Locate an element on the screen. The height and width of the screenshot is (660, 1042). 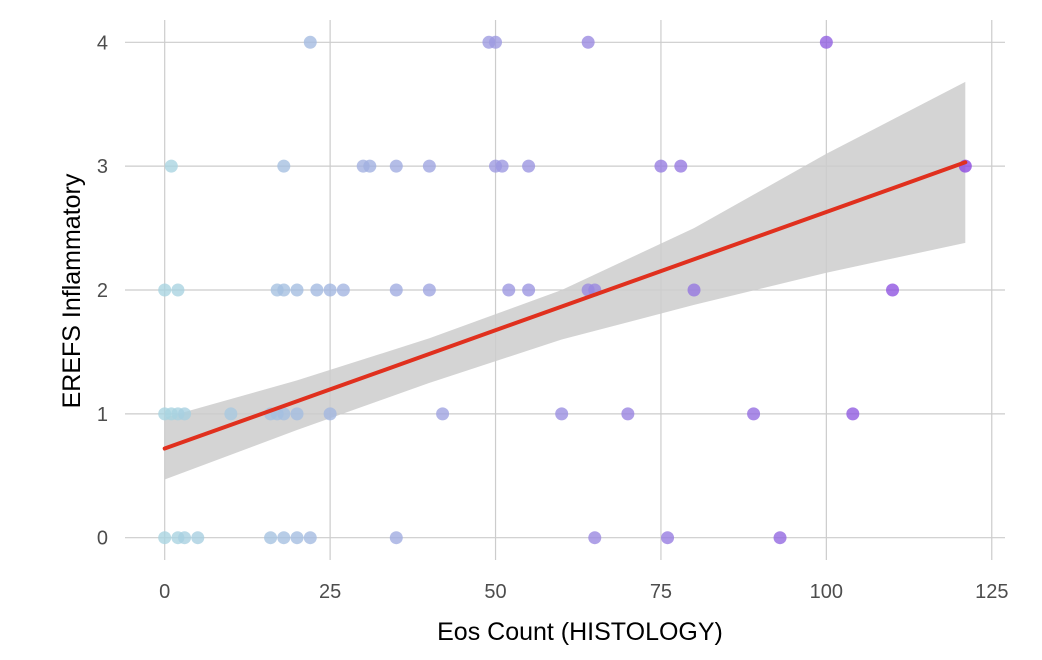
y-tick-labels: 0 1 2 3 4 is located at coordinates (102, 290).